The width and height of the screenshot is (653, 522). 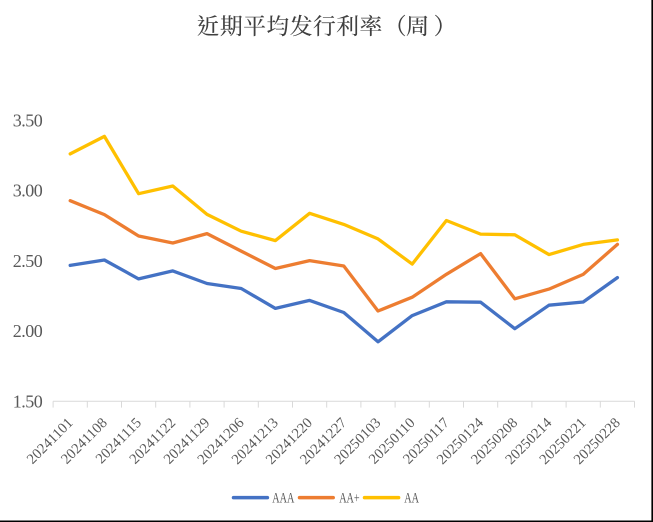 I want to click on svg-text: AAA, so click(x=283, y=498).